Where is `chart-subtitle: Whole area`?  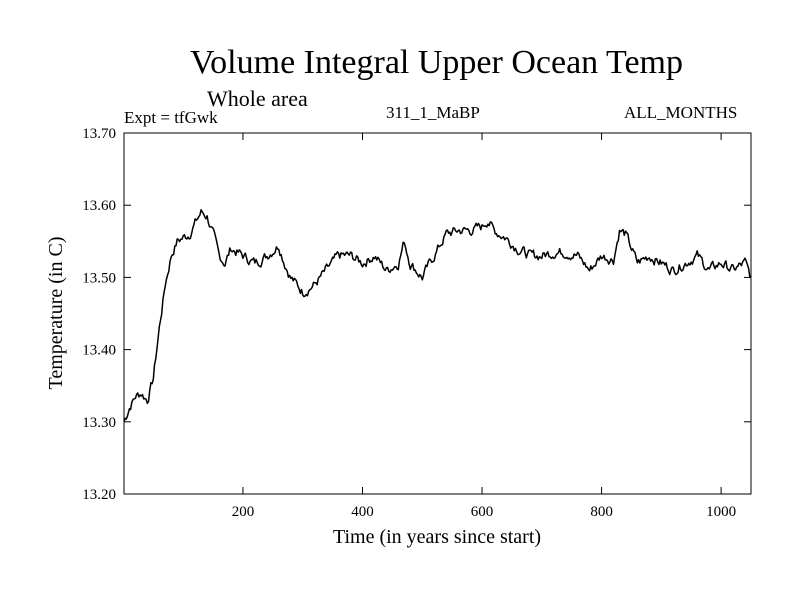 chart-subtitle: Whole area is located at coordinates (257, 98).